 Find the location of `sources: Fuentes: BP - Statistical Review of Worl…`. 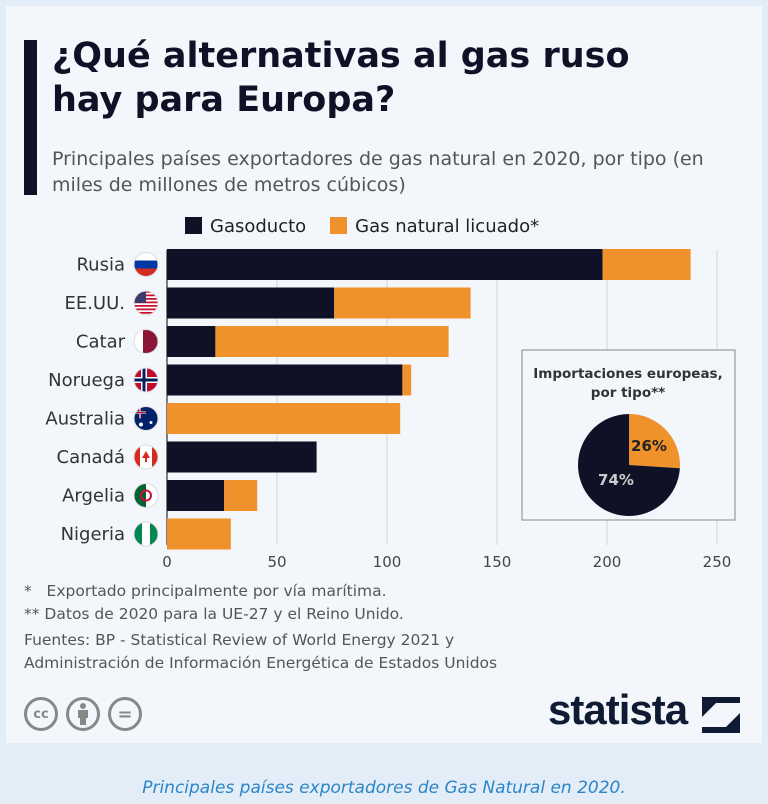

sources: Fuentes: BP - Statistical Review of Worl… is located at coordinates (260, 652).